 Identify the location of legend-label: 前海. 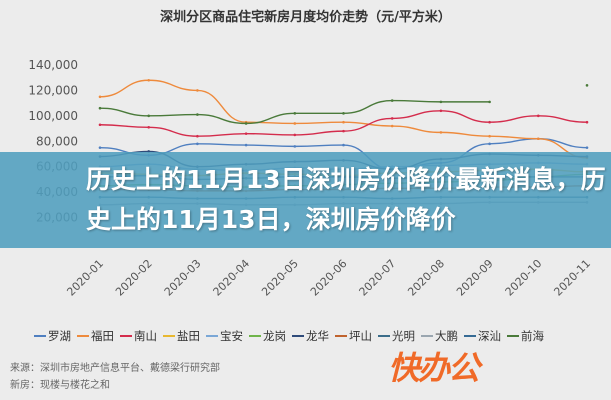
(532, 336).